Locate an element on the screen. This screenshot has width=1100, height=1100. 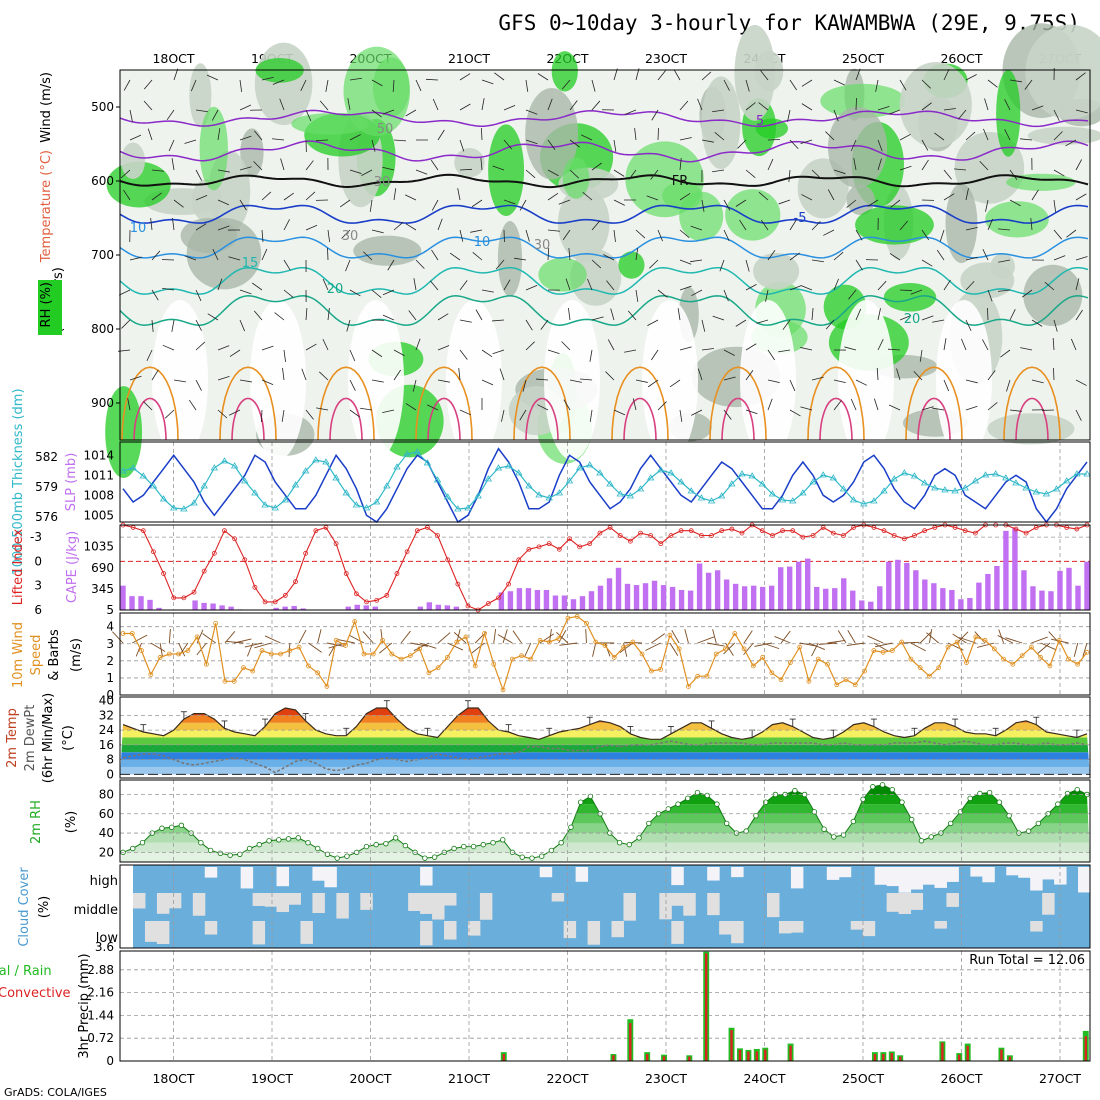
cape-li-panel: -3 0 3 6 1035 690 345 5 Lifted Index CAPE (J/kg) is located at coordinates (551, 569).